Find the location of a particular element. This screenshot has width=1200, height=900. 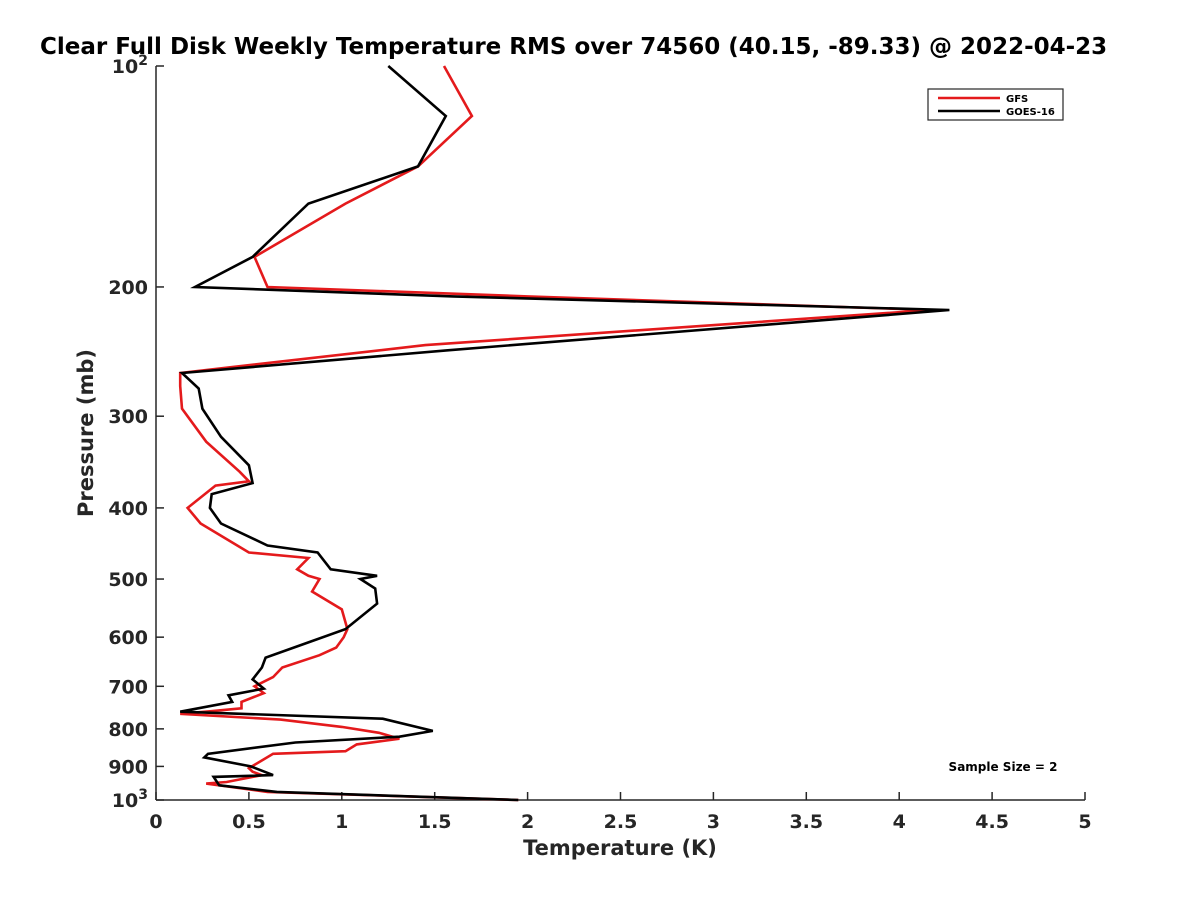

x-tick-label: 1.5 is located at coordinates (435, 822).